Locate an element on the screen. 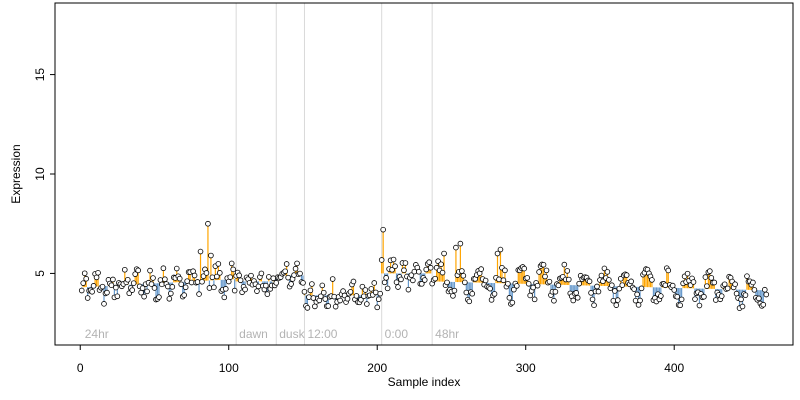 This screenshot has height=400, width=800. y-axis: 5 10 15 is located at coordinates (44, 172).